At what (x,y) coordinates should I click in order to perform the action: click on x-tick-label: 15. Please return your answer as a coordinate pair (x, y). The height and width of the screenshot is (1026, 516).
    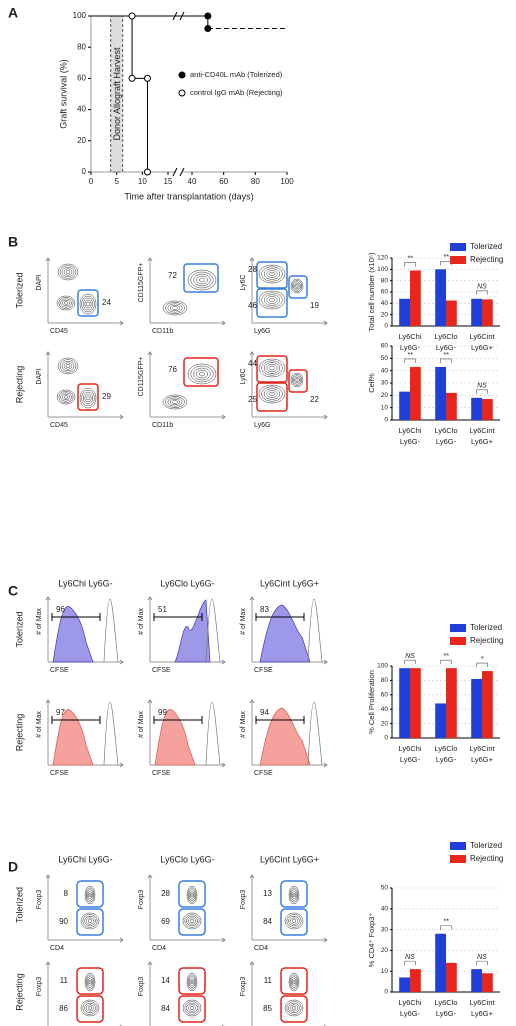
    Looking at the image, I should click on (168, 181).